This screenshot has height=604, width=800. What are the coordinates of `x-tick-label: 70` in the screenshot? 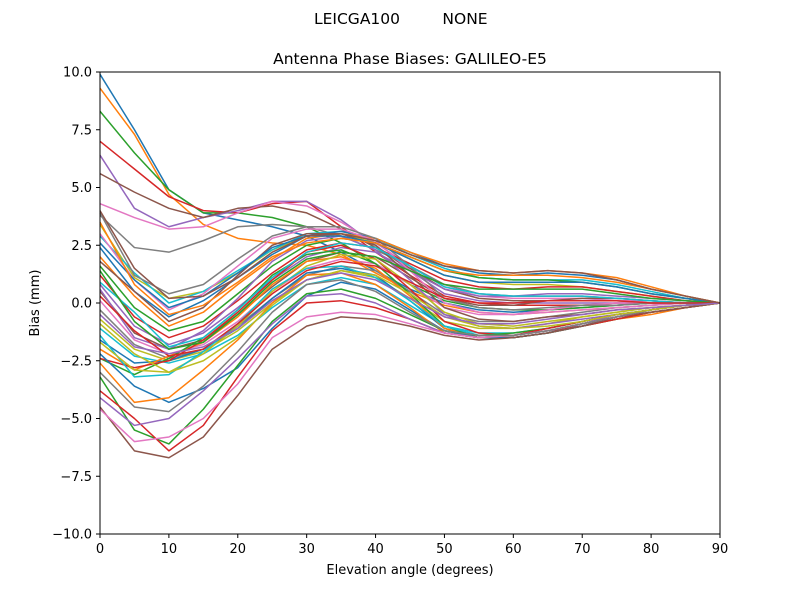 It's located at (582, 549).